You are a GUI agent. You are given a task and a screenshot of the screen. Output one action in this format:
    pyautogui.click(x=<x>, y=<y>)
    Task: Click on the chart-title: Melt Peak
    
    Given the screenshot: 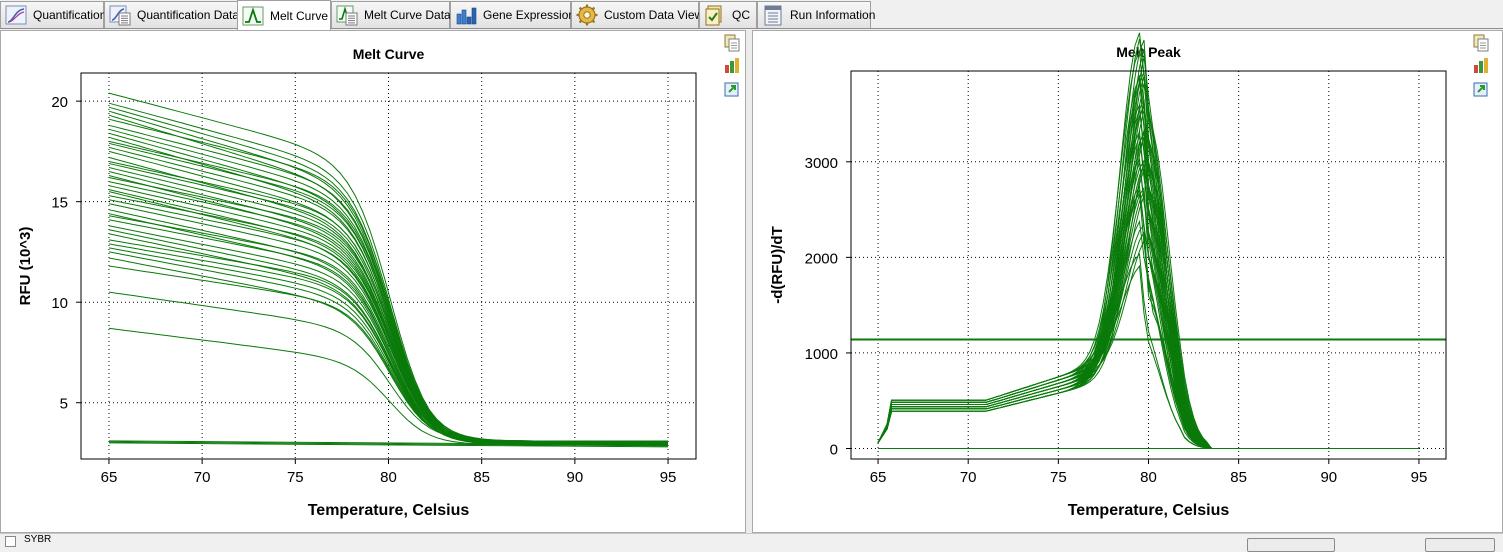 What is the action you would take?
    pyautogui.click(x=1148, y=52)
    